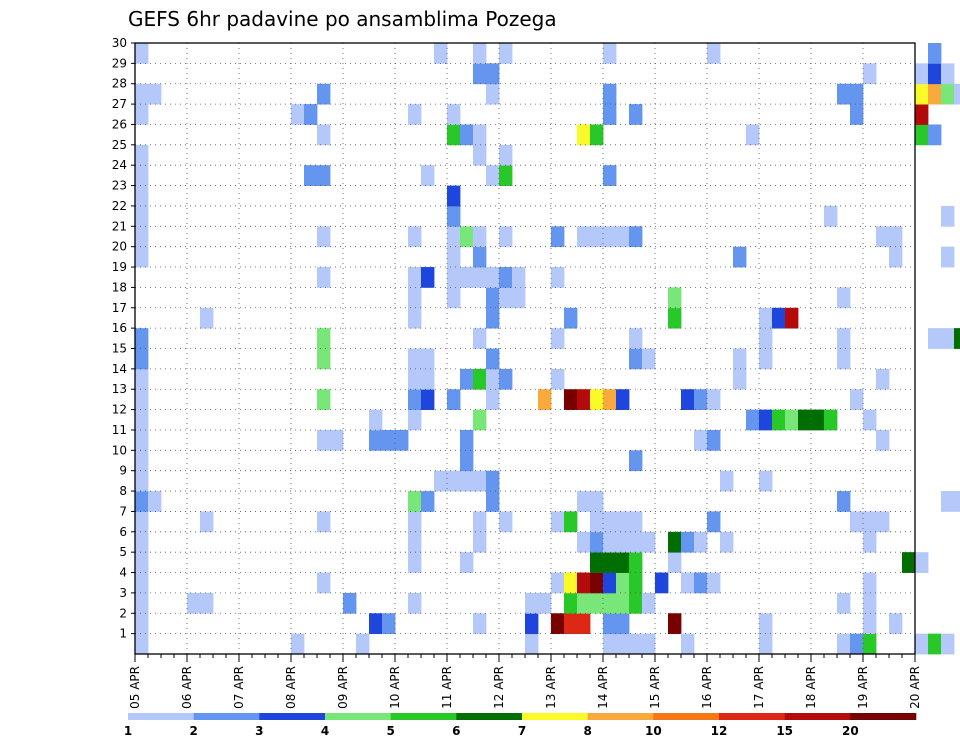  What do you see at coordinates (119, 124) in the screenshot?
I see `y-tick-label: 26` at bounding box center [119, 124].